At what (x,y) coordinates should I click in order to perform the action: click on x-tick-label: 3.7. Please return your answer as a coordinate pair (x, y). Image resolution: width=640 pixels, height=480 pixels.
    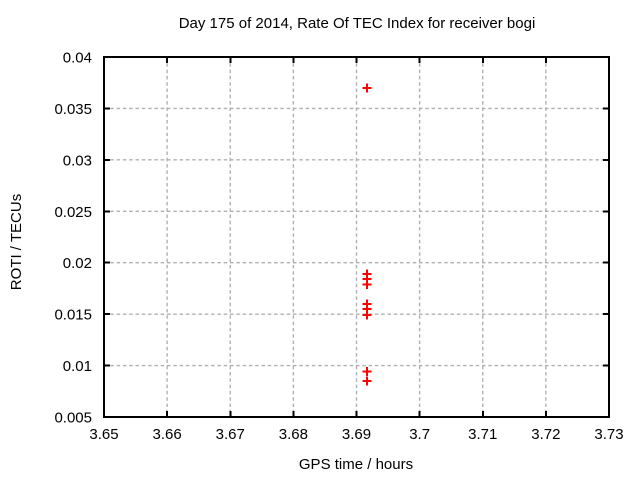
    Looking at the image, I should click on (419, 434).